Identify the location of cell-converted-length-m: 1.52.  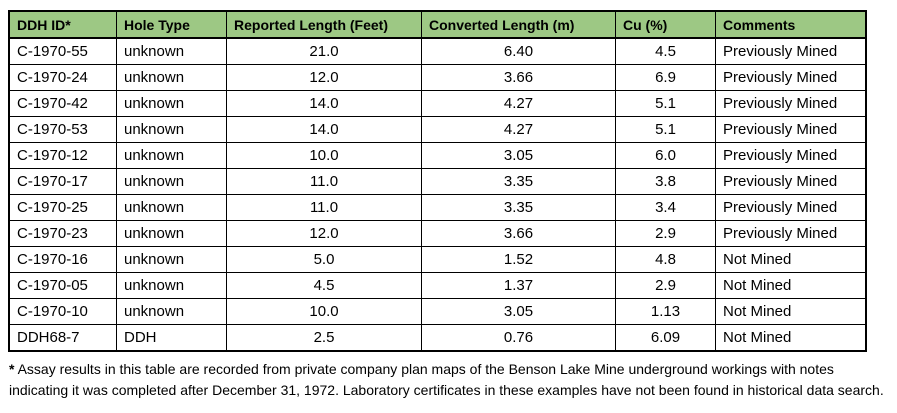
(518, 259).